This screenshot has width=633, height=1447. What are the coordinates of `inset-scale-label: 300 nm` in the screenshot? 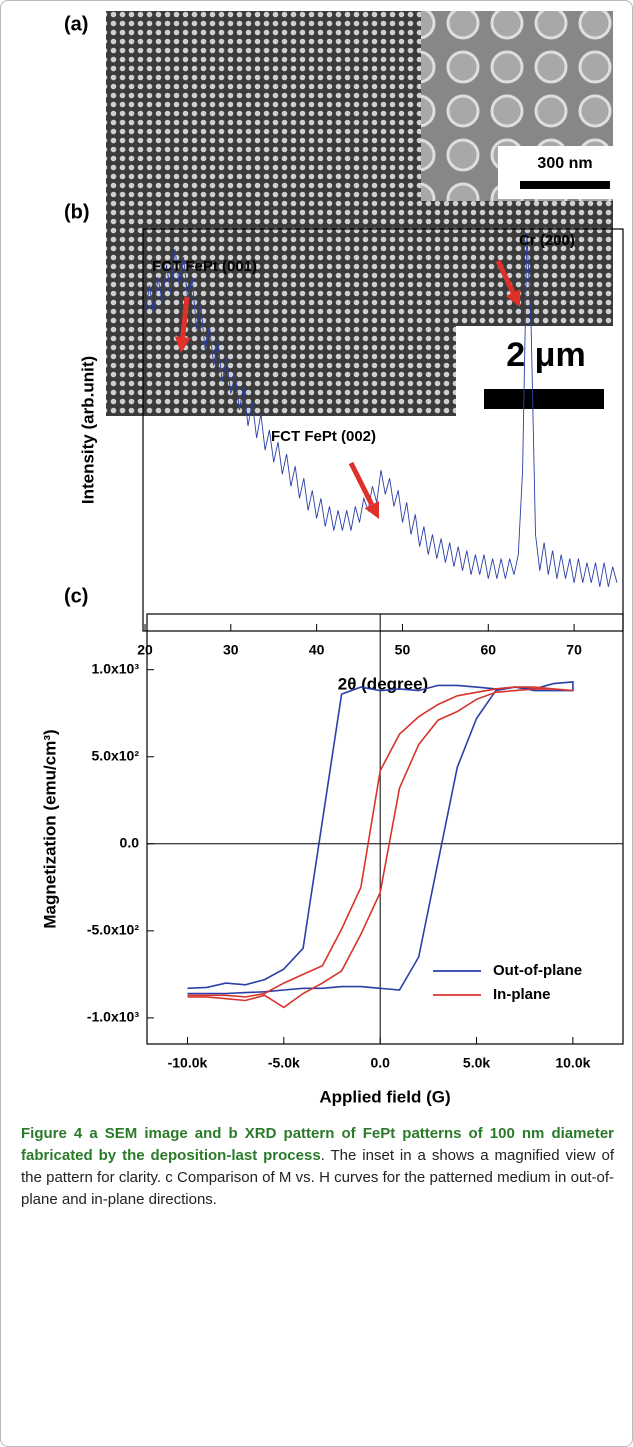 It's located at (564, 163).